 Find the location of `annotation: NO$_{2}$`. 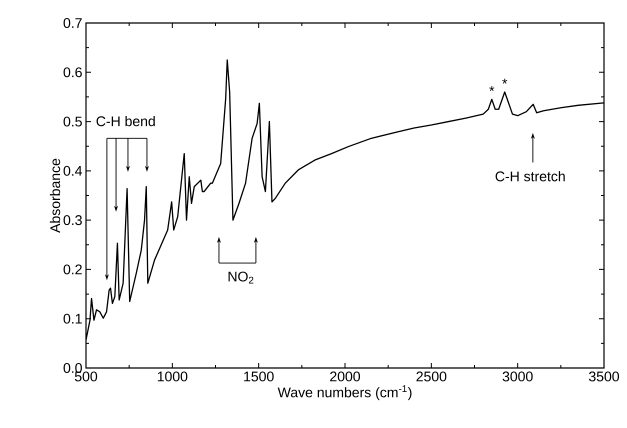

annotation: NO$_{2}$ is located at coordinates (241, 278).